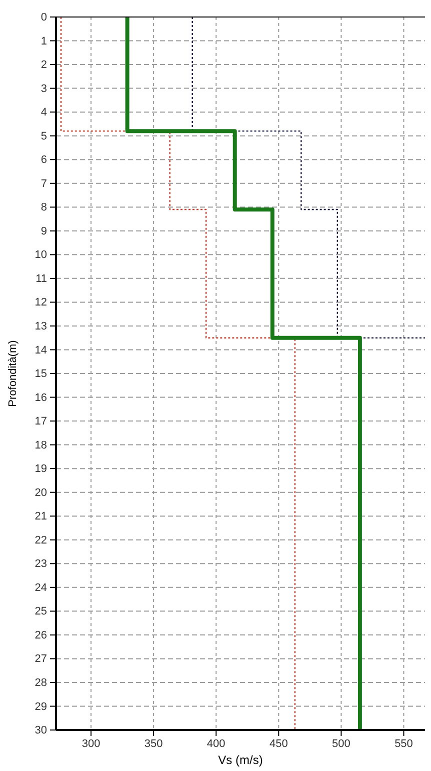 This screenshot has width=431, height=771. Describe the element at coordinates (43, 18) in the screenshot. I see `y-tick-label: 0` at that location.